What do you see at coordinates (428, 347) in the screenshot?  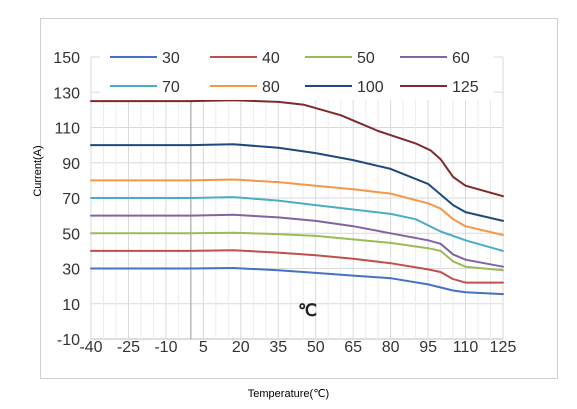 I see `x-tick-label: 95` at bounding box center [428, 347].